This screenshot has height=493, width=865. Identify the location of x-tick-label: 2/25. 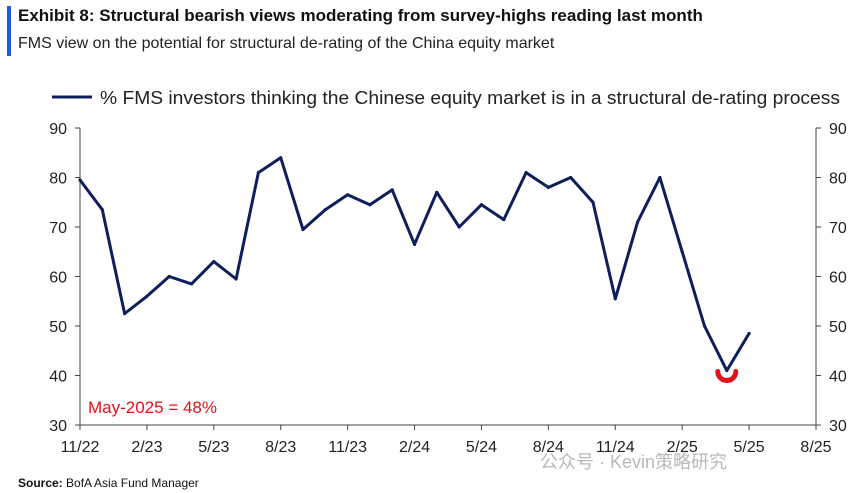
(682, 447).